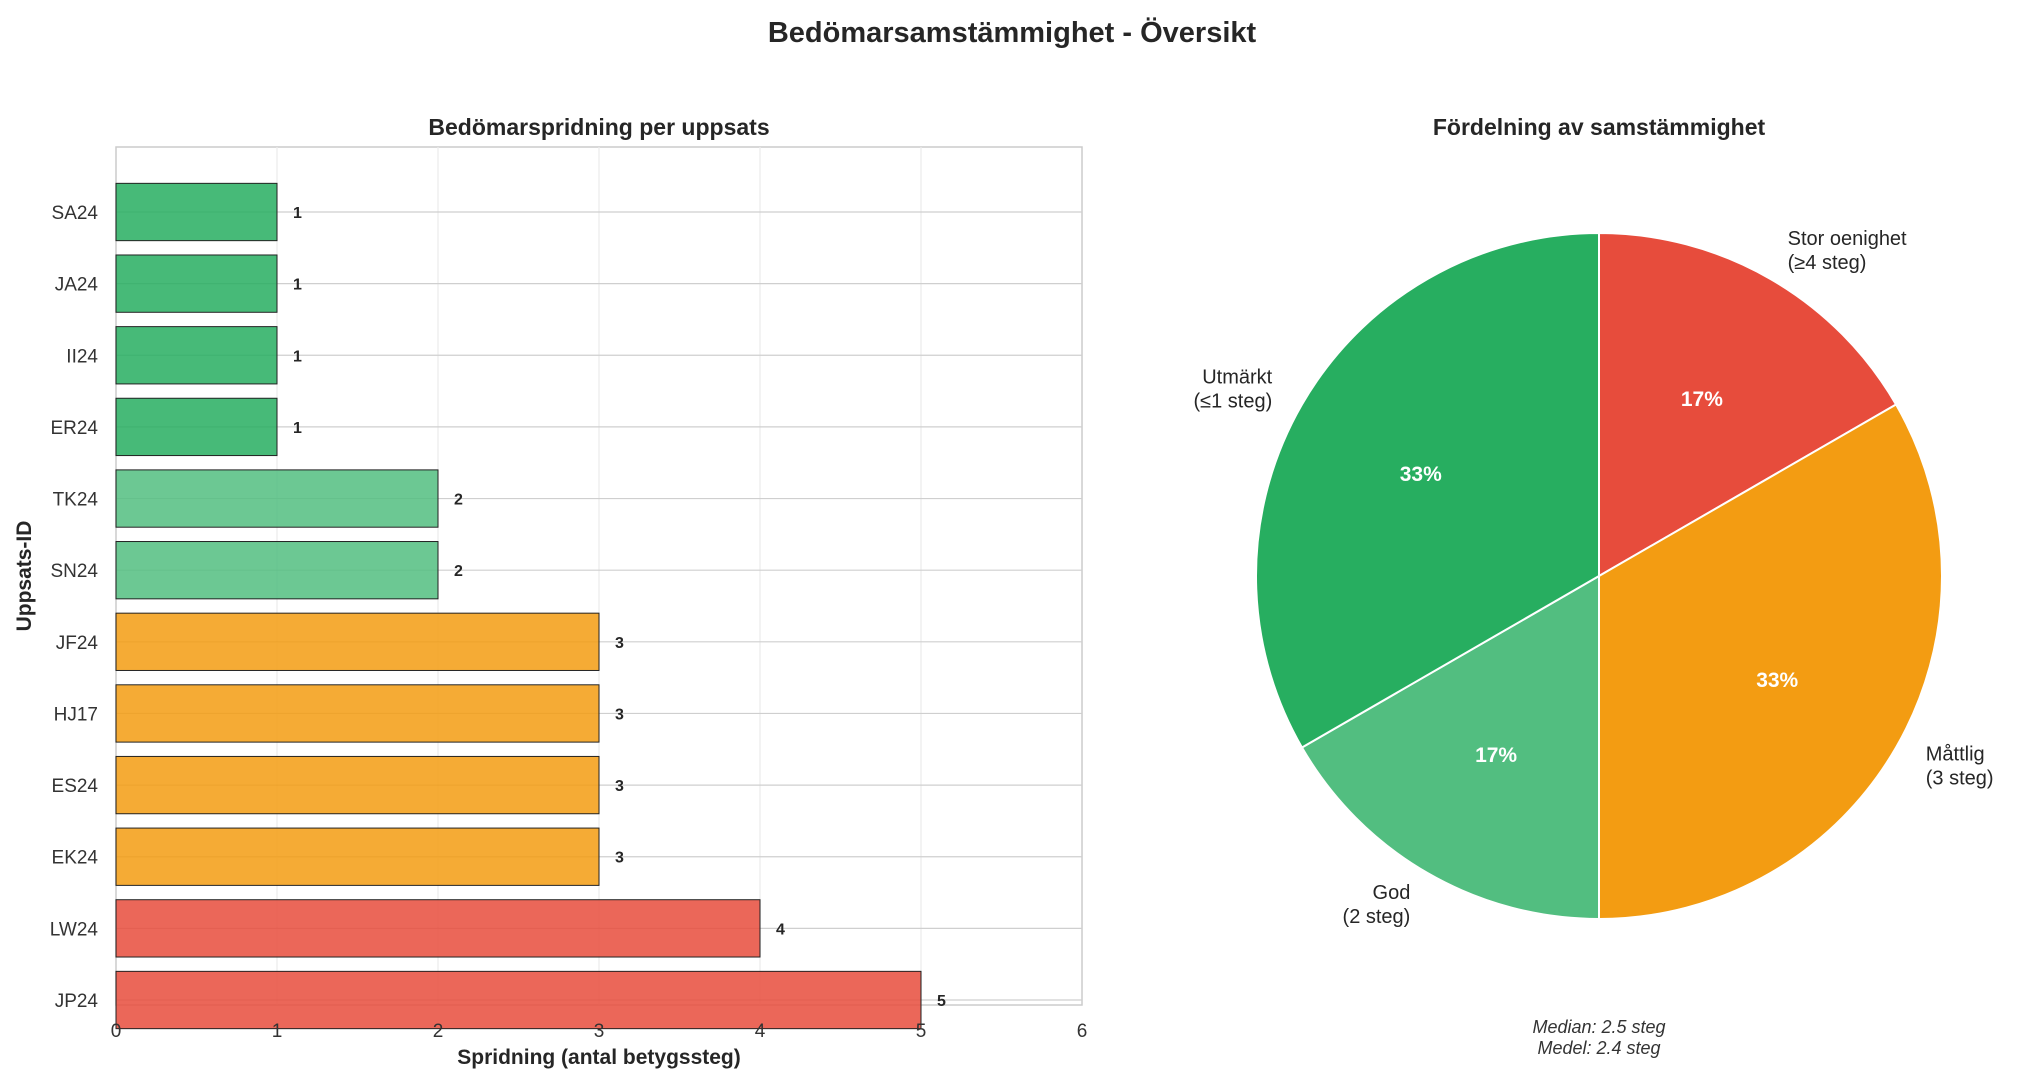 Image resolution: width=2025 pixels, height=1076 pixels. What do you see at coordinates (1960, 779) in the screenshot?
I see `pie-slice-sublabel: (3 steg)` at bounding box center [1960, 779].